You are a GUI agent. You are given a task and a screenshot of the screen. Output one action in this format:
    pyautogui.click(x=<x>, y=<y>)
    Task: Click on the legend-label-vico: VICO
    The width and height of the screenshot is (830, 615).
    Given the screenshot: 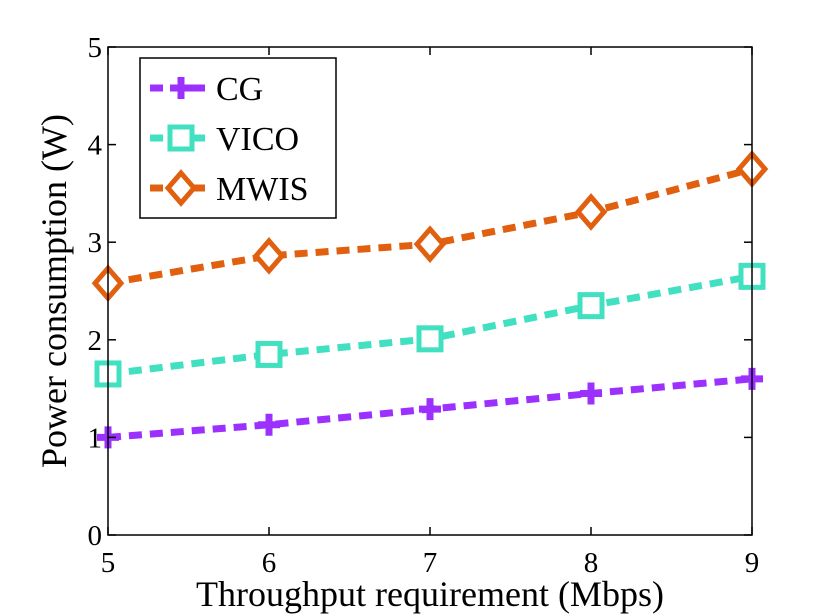 What is the action you would take?
    pyautogui.click(x=257, y=139)
    